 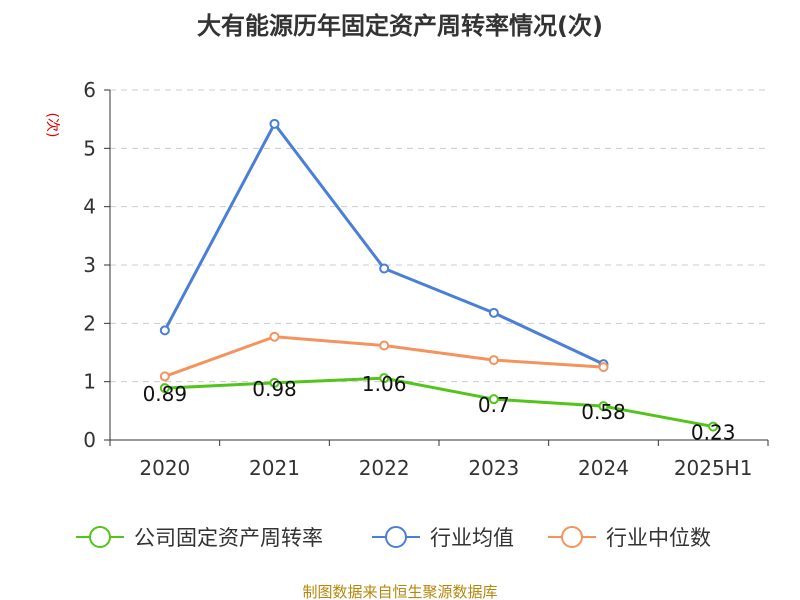 What do you see at coordinates (89, 90) in the screenshot?
I see `y-tick-label: 6` at bounding box center [89, 90].